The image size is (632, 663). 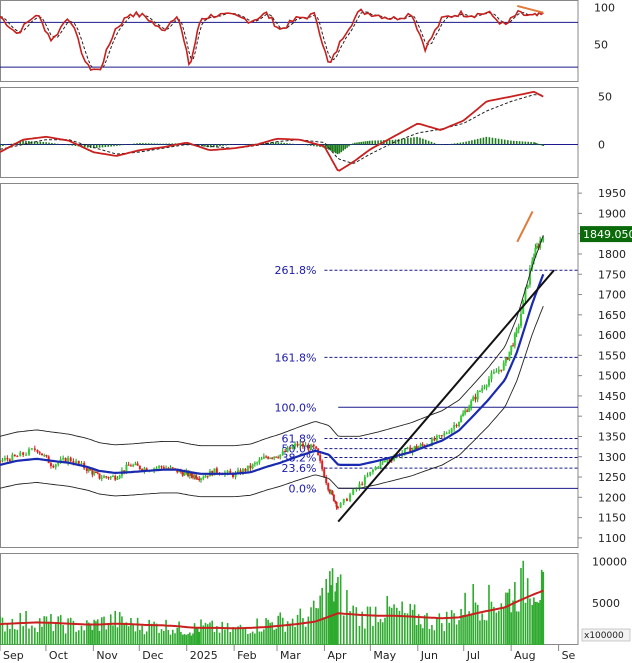 I want to click on stoch-tick-label: 50, so click(x=601, y=45).